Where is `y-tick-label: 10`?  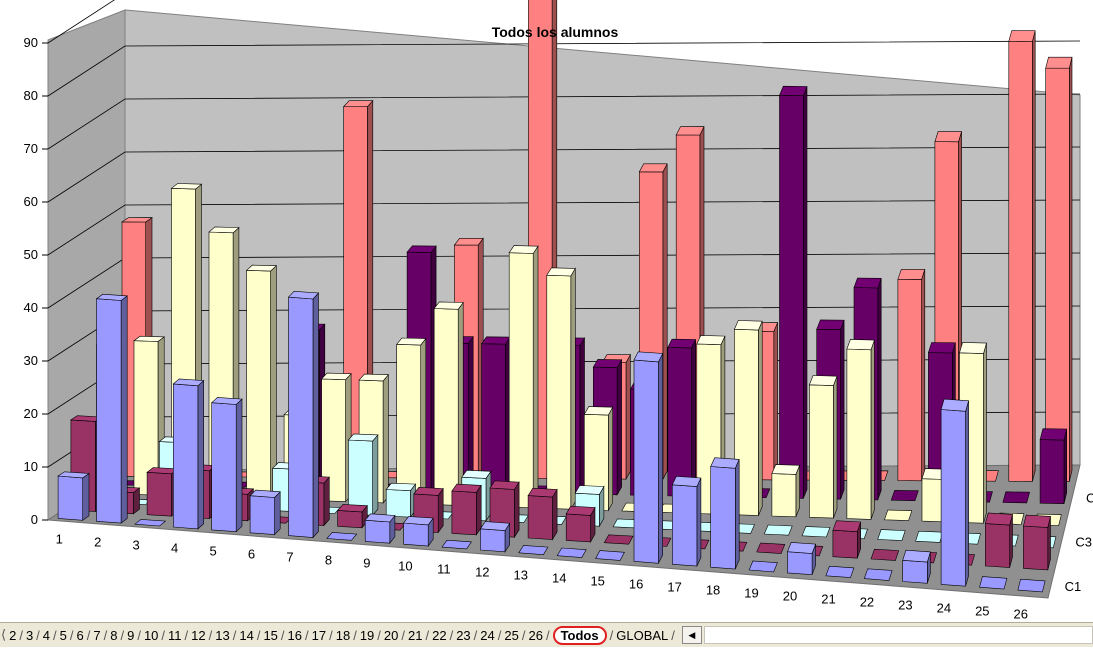
y-tick-label: 10 is located at coordinates (31, 466).